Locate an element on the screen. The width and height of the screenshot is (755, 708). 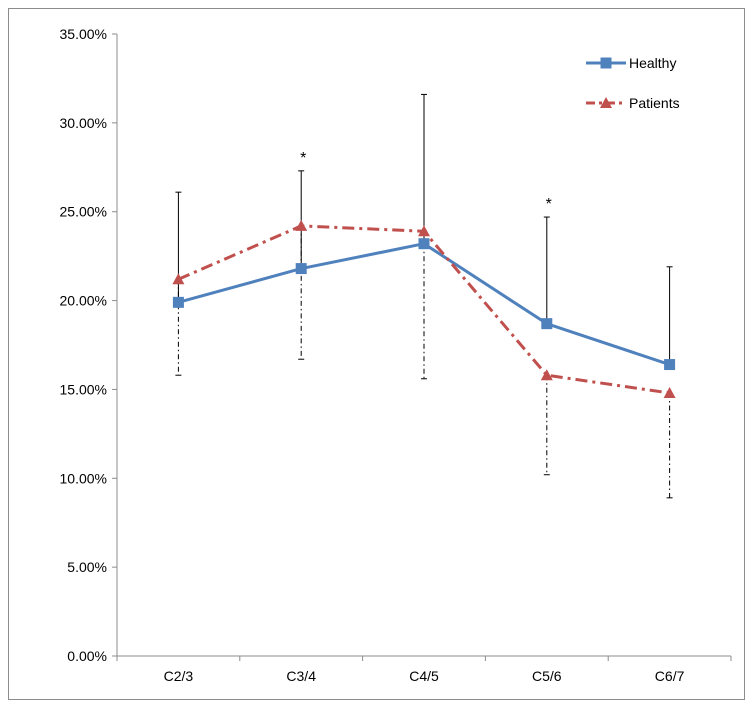
y-tick-label: 35.00% is located at coordinates (83, 34).